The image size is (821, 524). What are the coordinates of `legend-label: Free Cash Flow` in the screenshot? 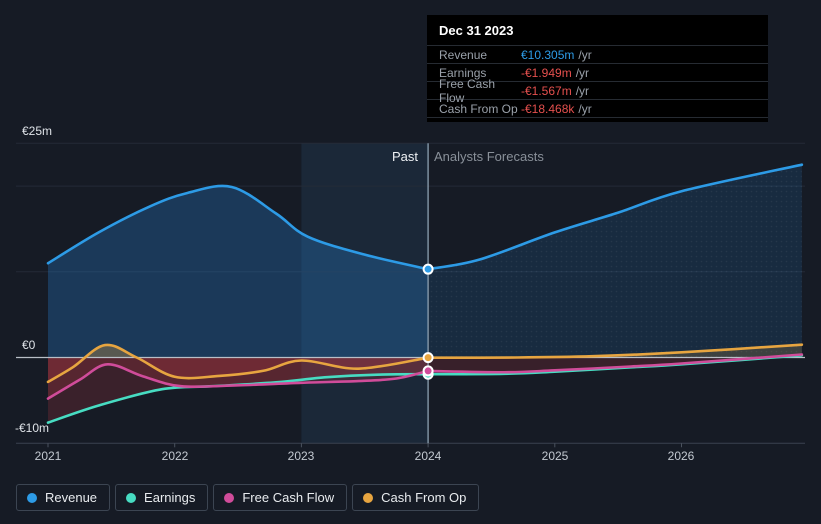 It's located at (288, 497).